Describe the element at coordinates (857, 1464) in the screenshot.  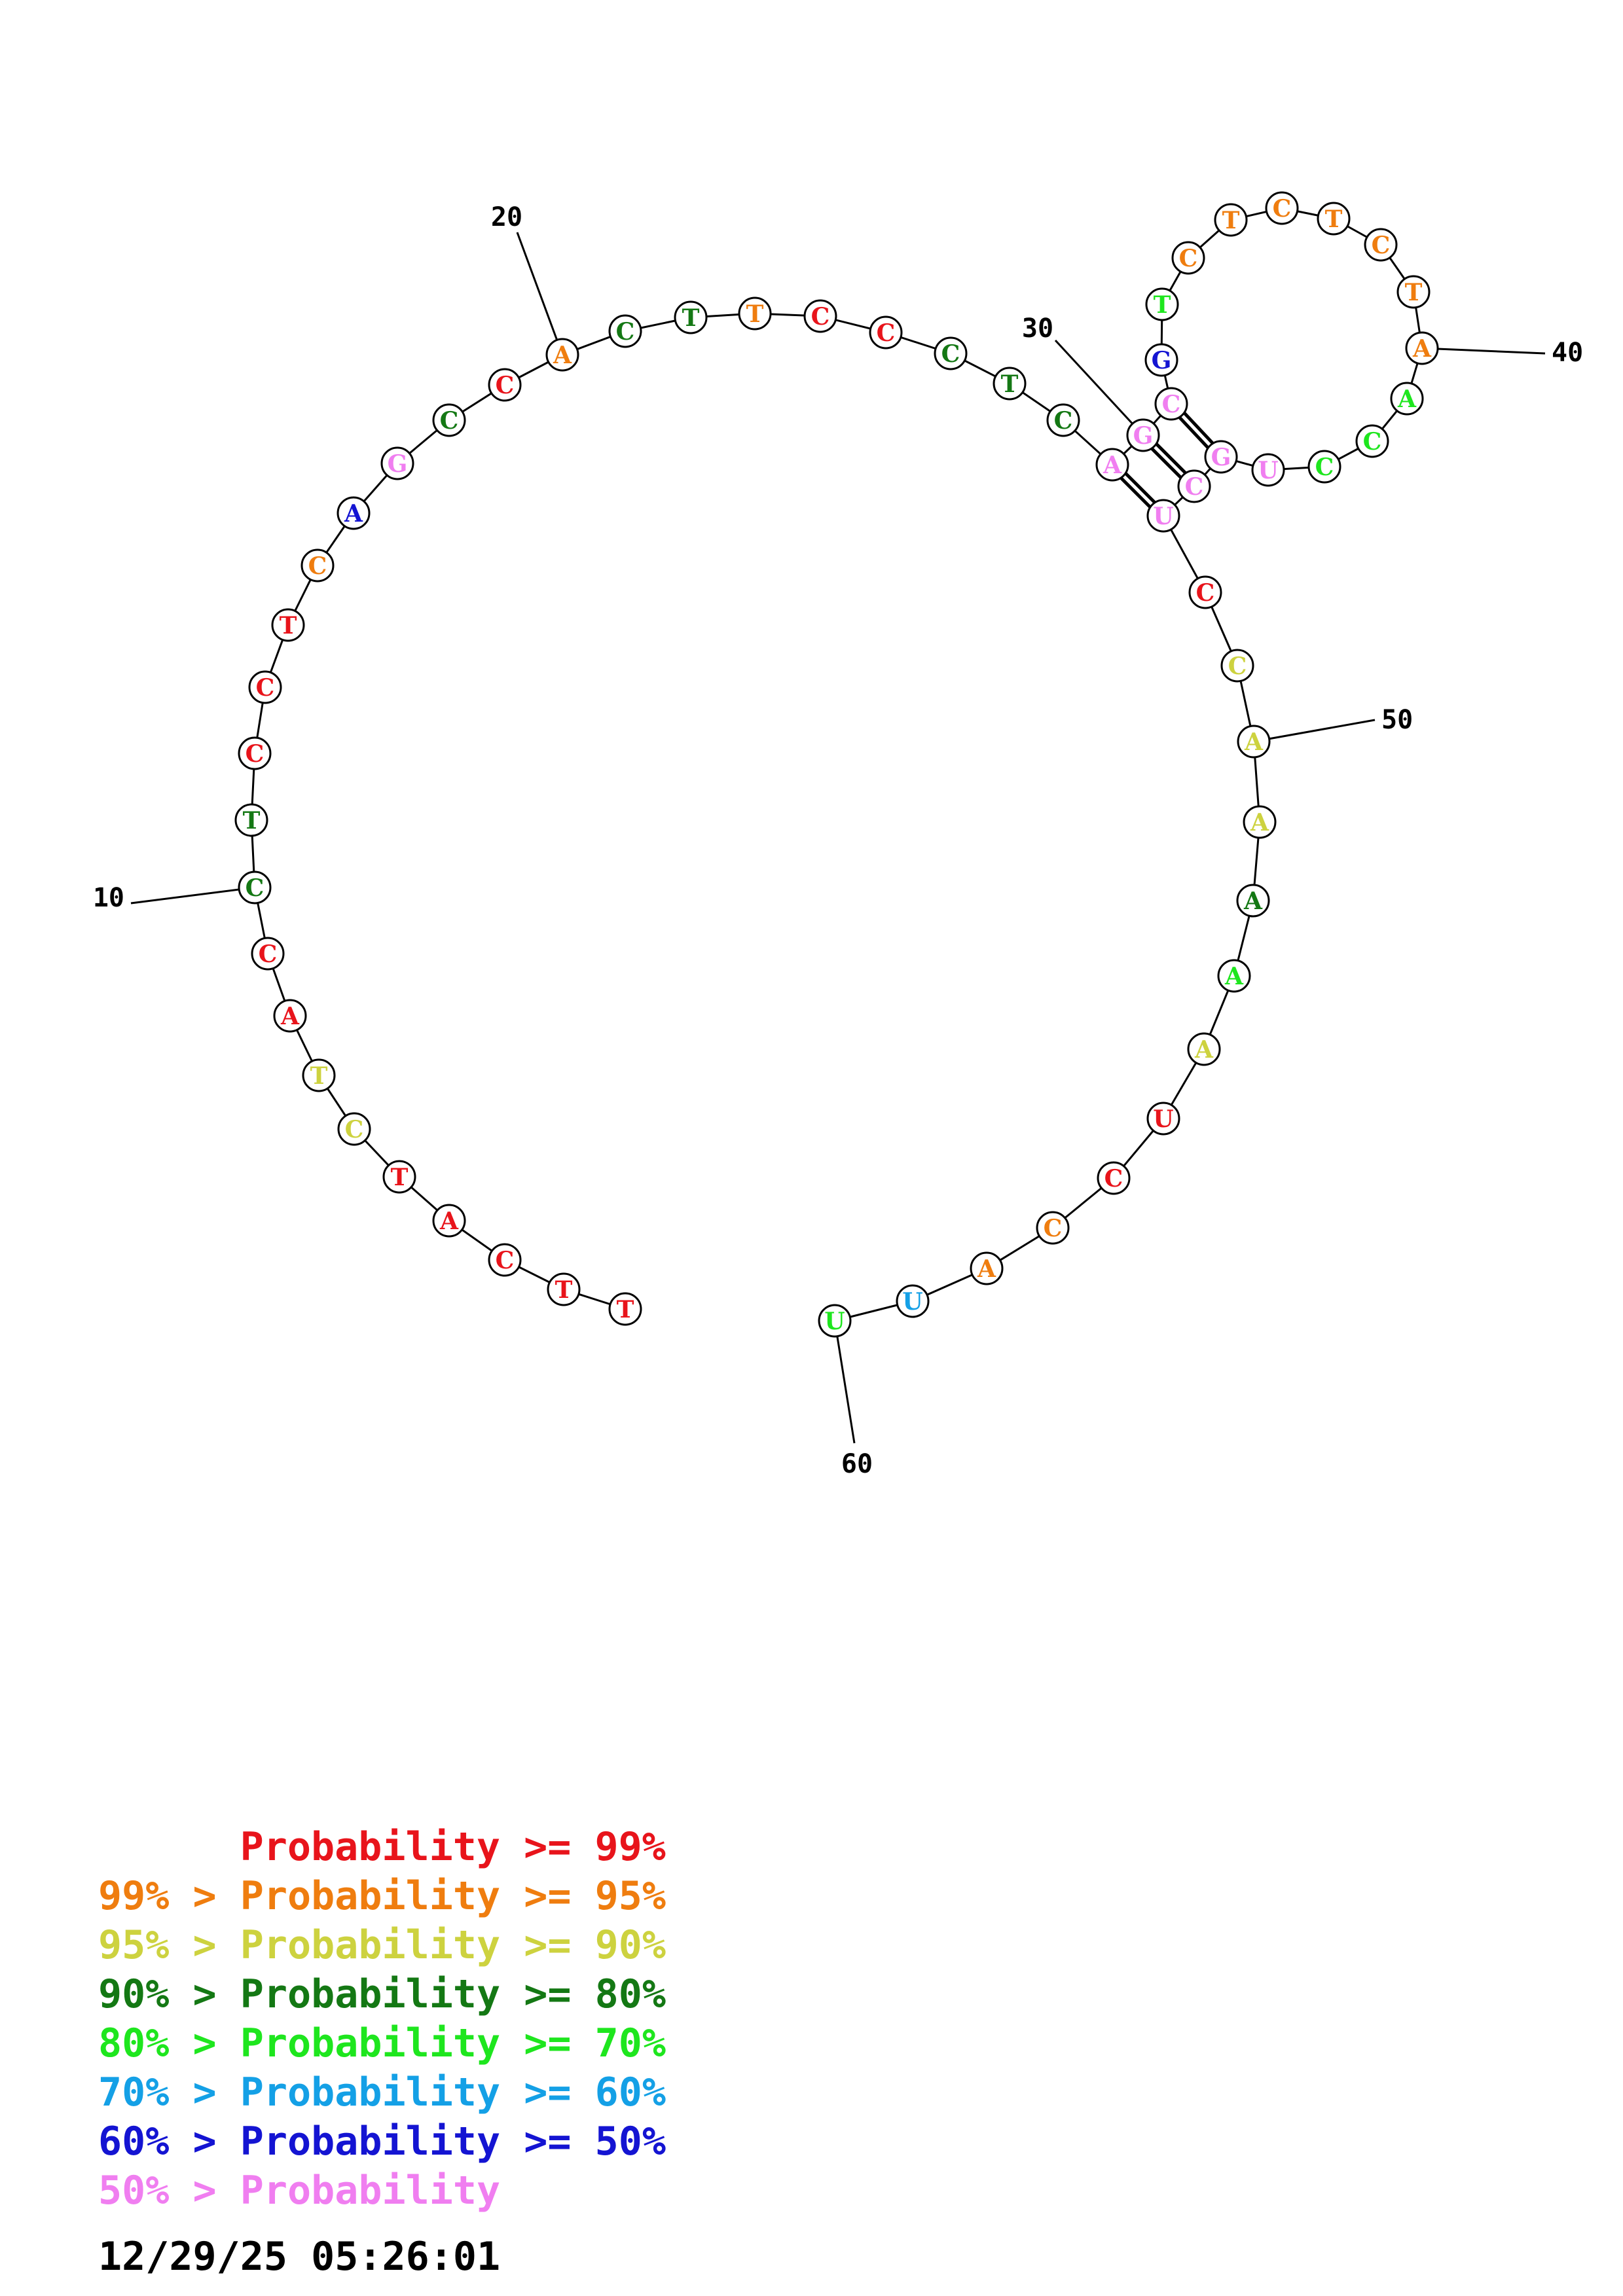
I see `position-label: 60` at that location.